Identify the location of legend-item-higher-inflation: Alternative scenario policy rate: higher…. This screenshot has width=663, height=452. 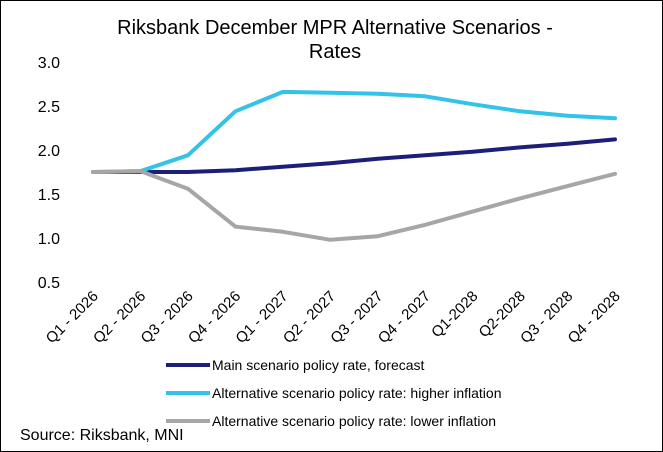
(334, 393).